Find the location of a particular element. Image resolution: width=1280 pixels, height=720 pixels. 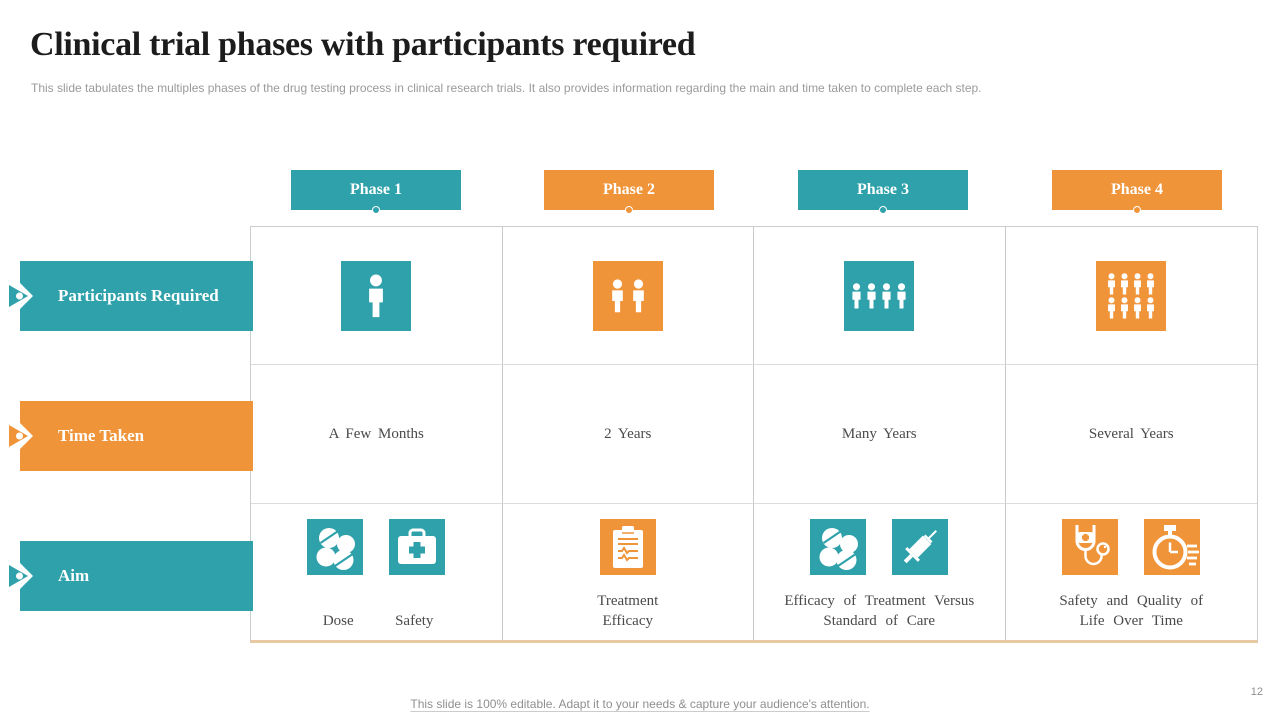

phase-2-header: Phase 2 is located at coordinates (629, 192).